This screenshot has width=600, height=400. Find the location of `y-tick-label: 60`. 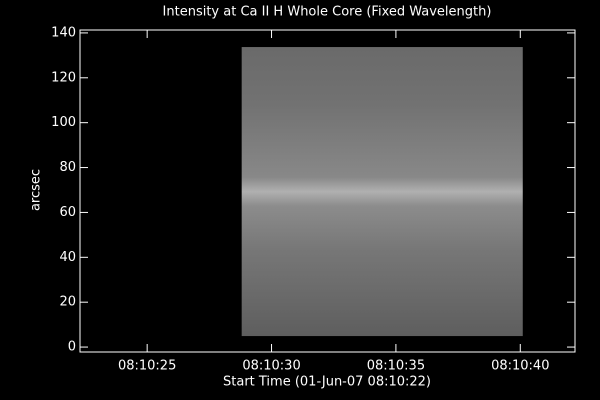

y-tick-label: 60 is located at coordinates (67, 212).